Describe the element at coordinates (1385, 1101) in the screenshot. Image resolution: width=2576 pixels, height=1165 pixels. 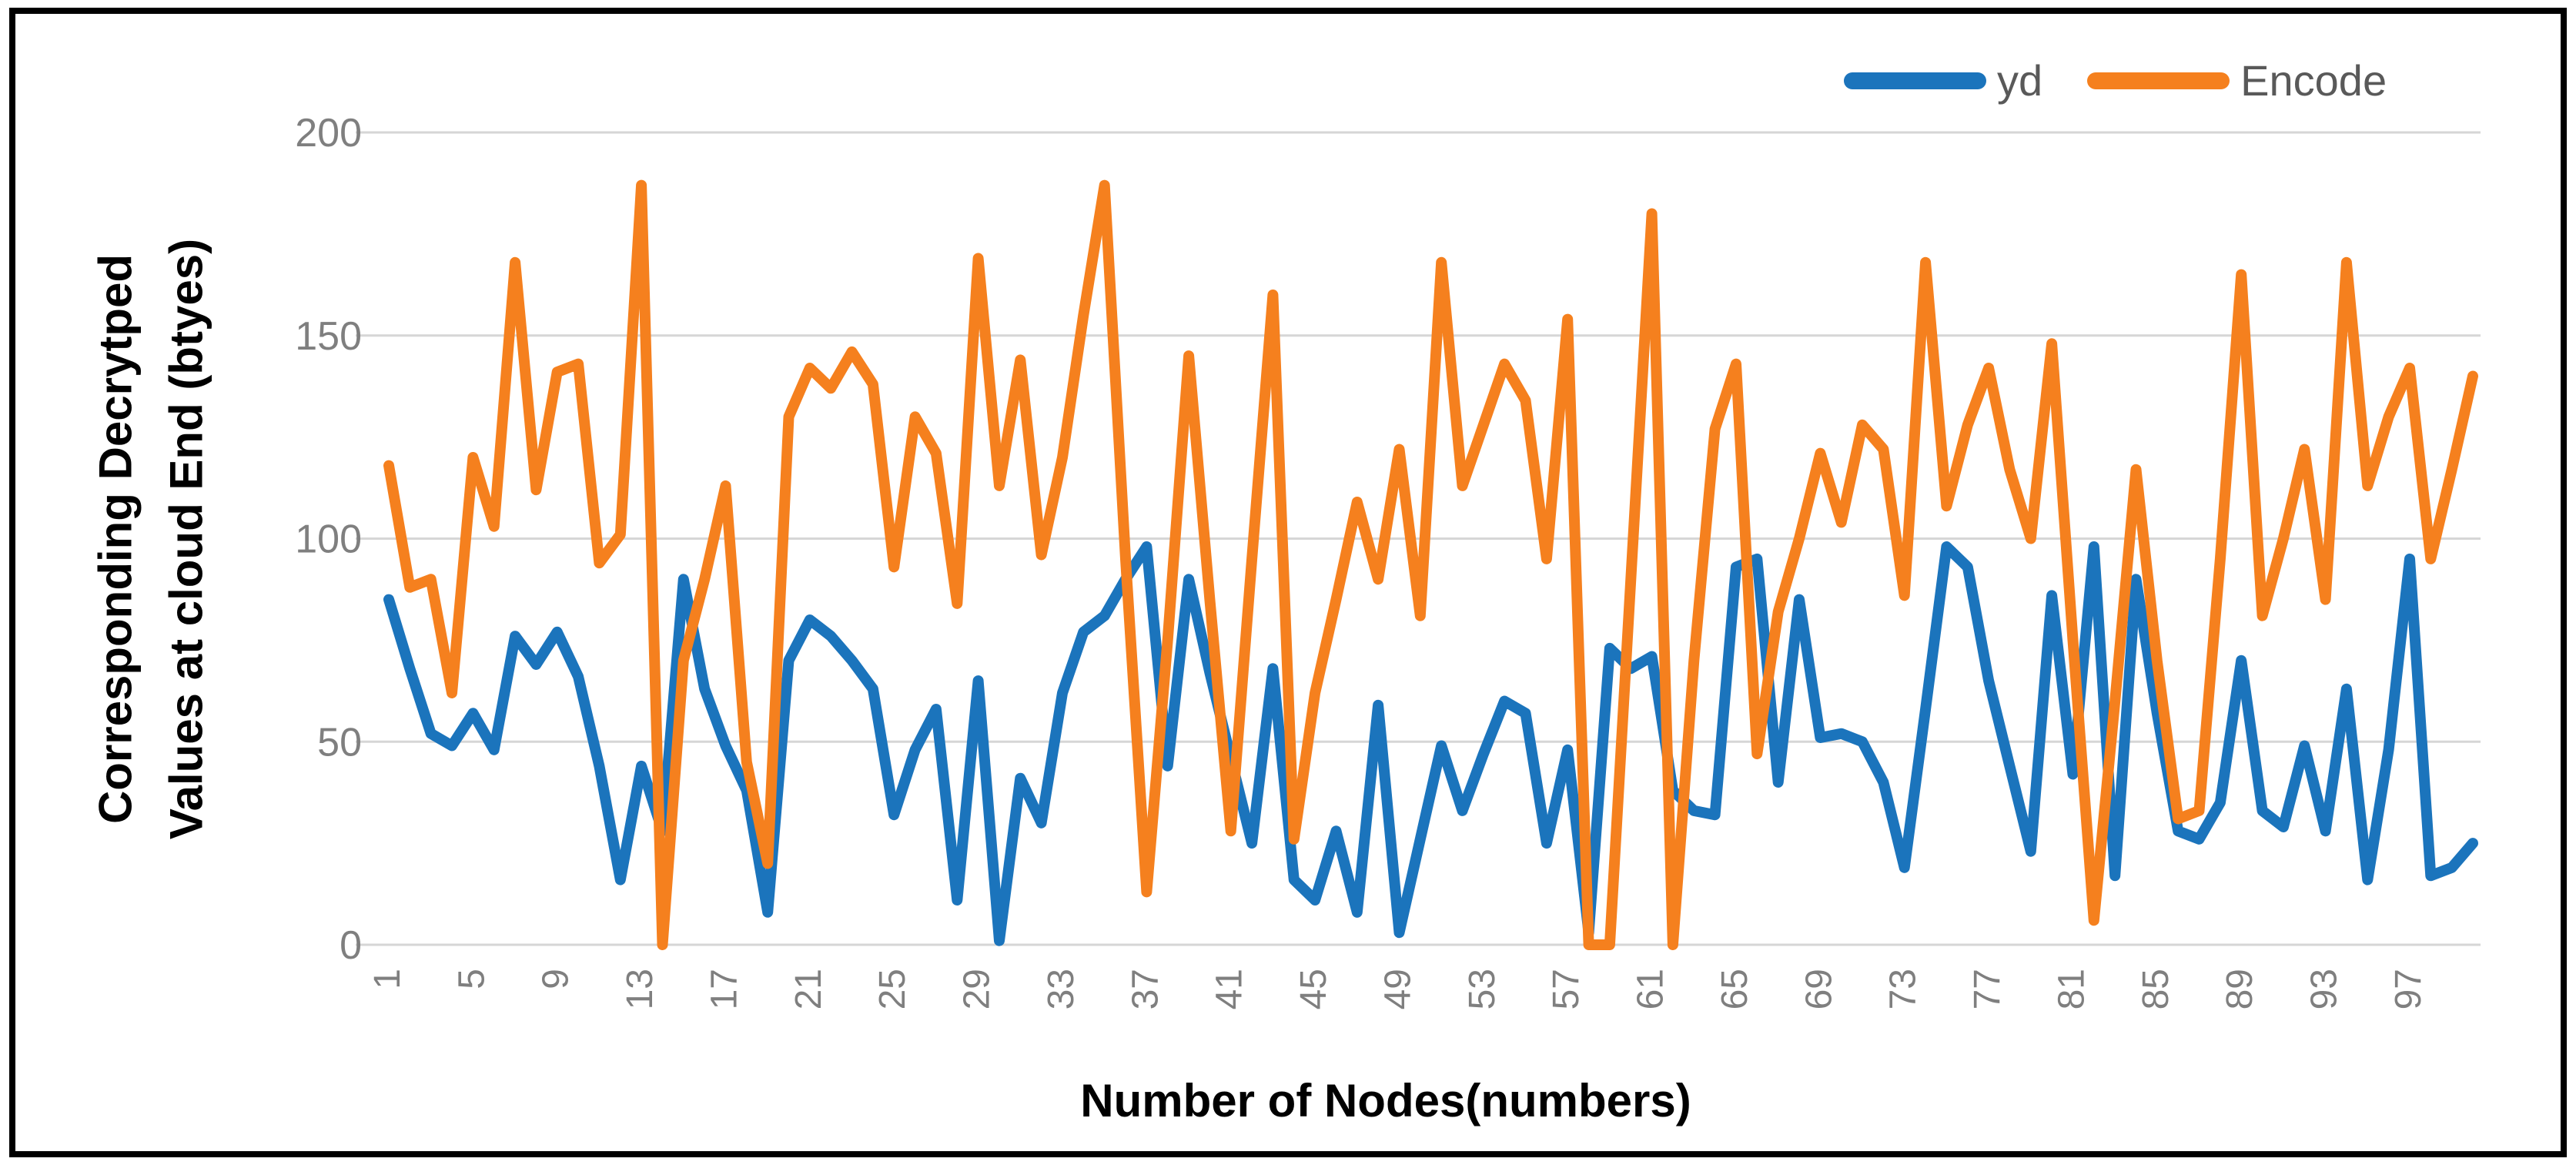
I see `x-axis-title: Number of Nodes(numbers)` at that location.